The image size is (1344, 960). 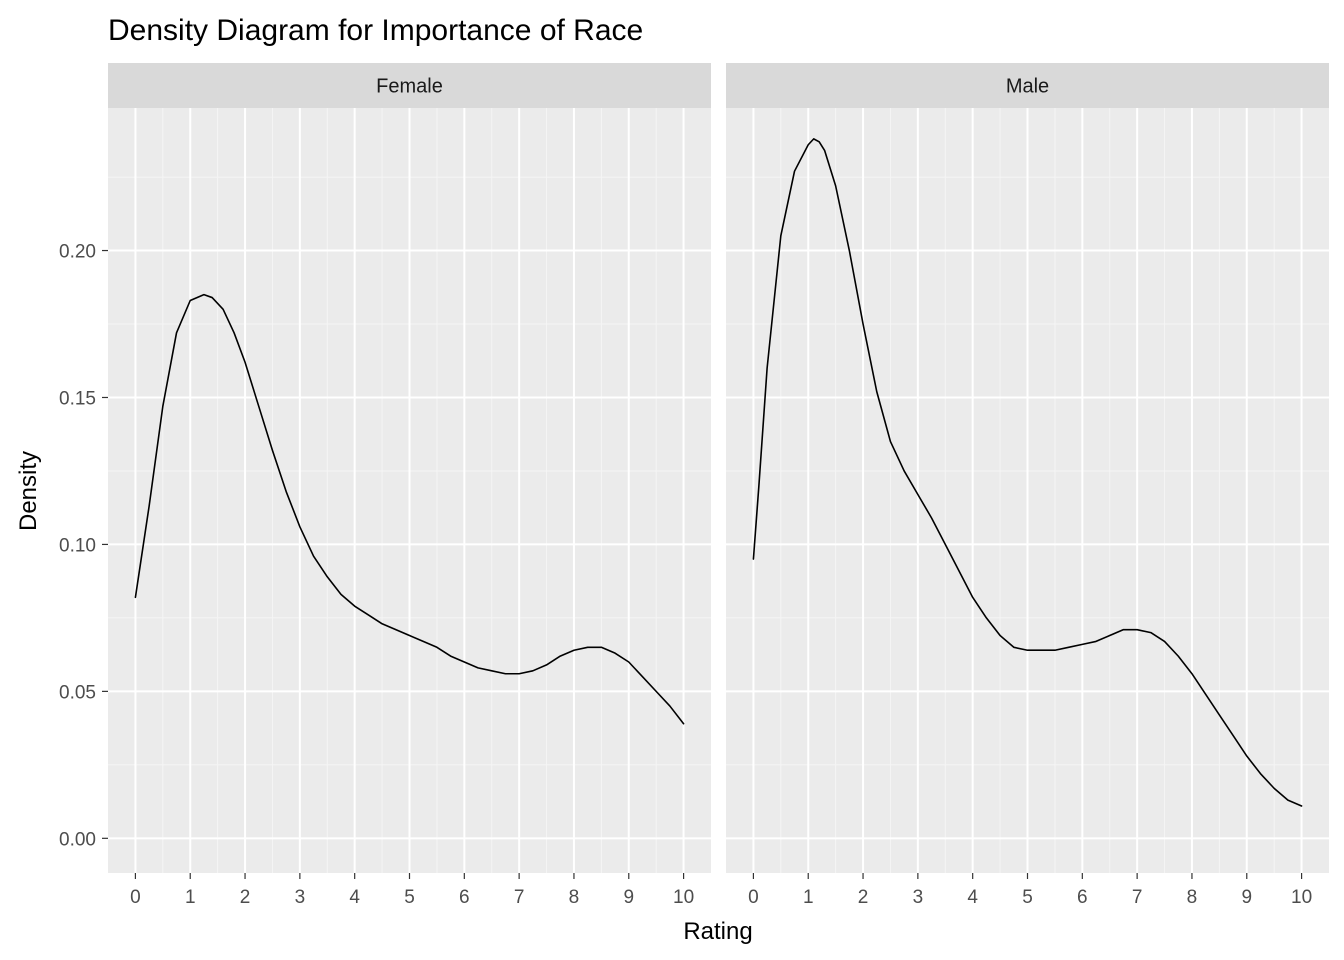 I want to click on y-tick-label: 0.05, so click(x=77, y=692).